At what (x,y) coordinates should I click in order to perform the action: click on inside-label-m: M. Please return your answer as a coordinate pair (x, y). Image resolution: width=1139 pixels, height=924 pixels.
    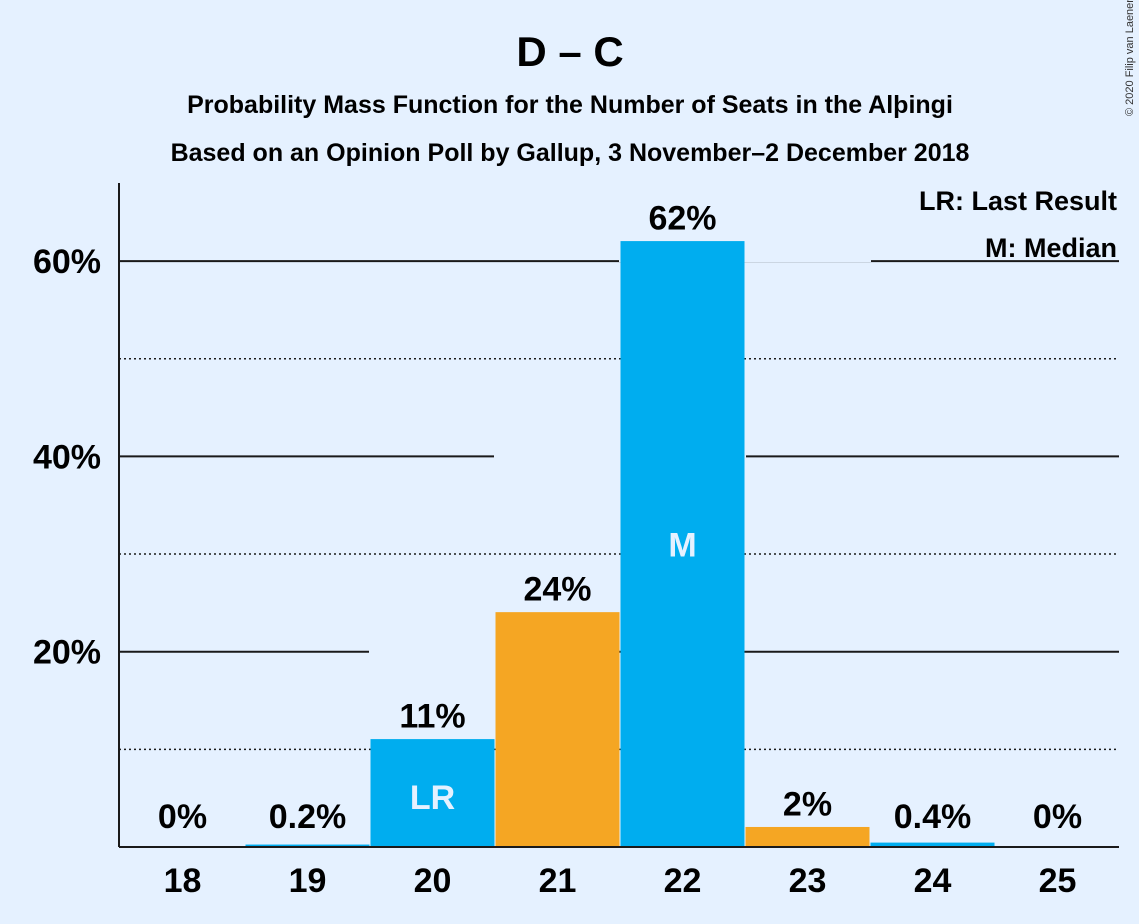
    Looking at the image, I should click on (682, 545).